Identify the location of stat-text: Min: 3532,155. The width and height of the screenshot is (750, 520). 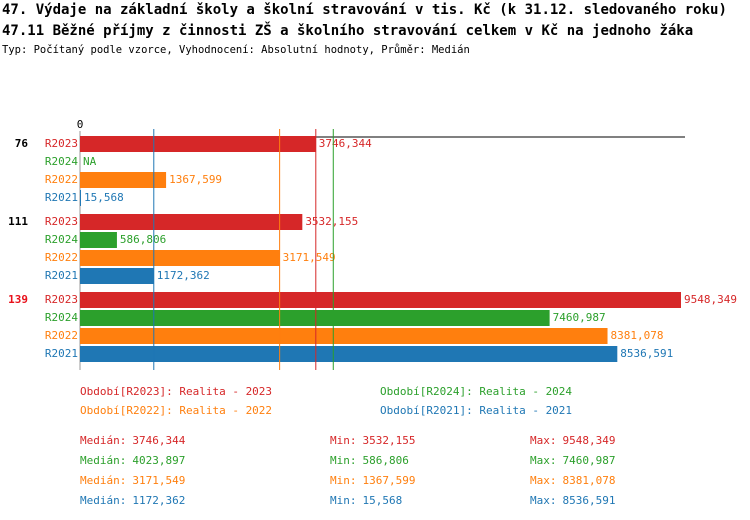
(372, 440).